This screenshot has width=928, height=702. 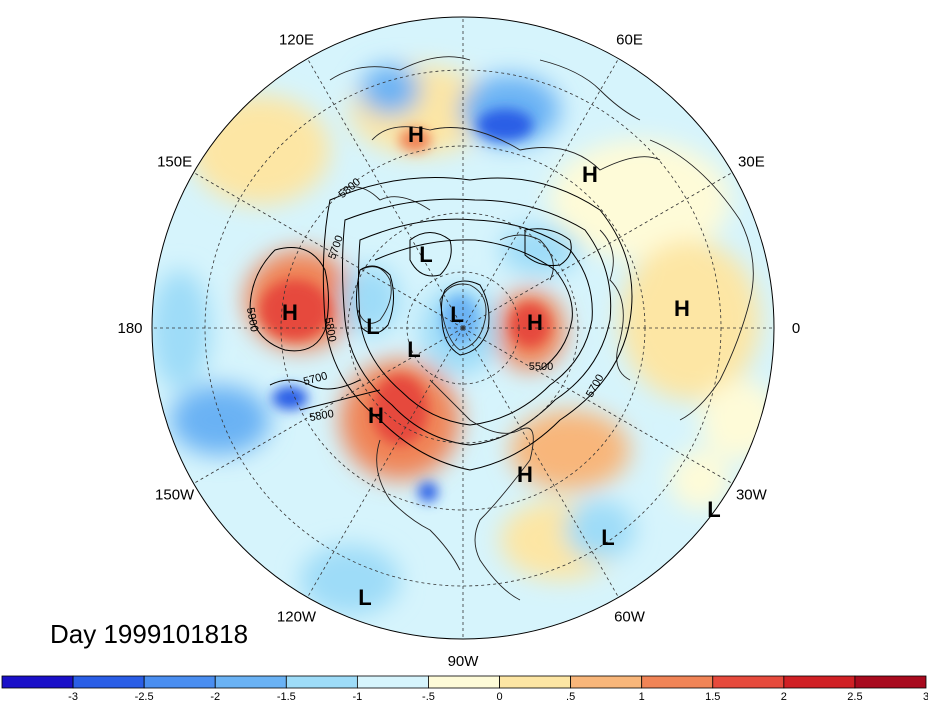 I want to click on longitude-label: 120W, so click(x=297, y=616).